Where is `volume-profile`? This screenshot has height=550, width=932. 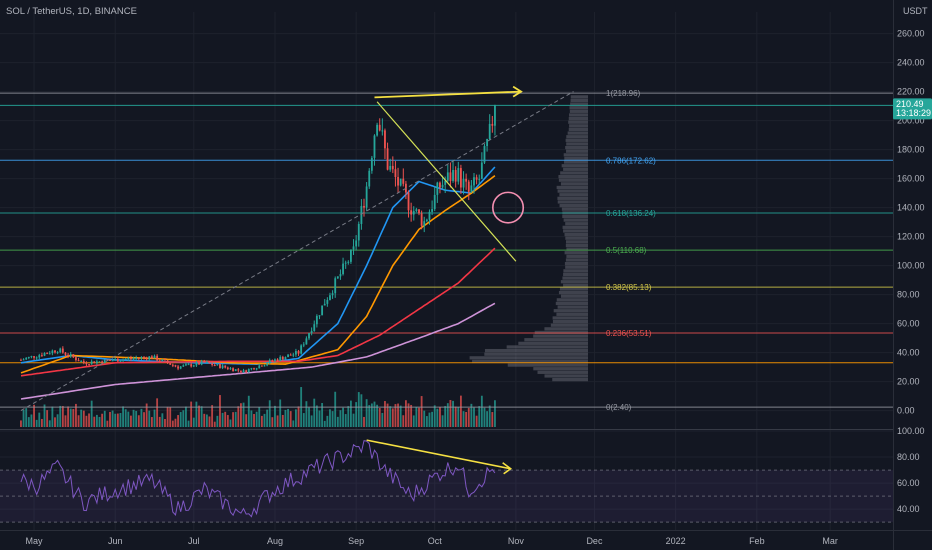
volume-profile is located at coordinates (528, 238).